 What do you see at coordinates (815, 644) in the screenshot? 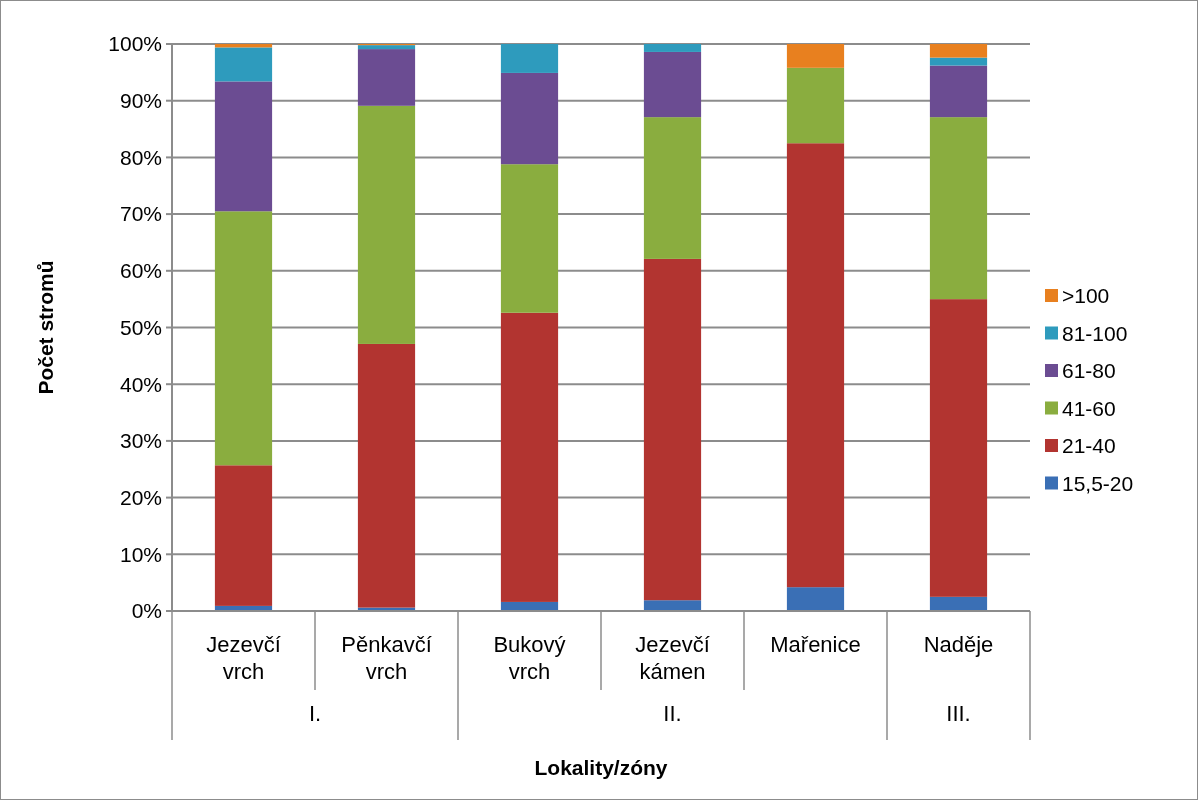
I see `x-tick-label: Mařenice` at bounding box center [815, 644].